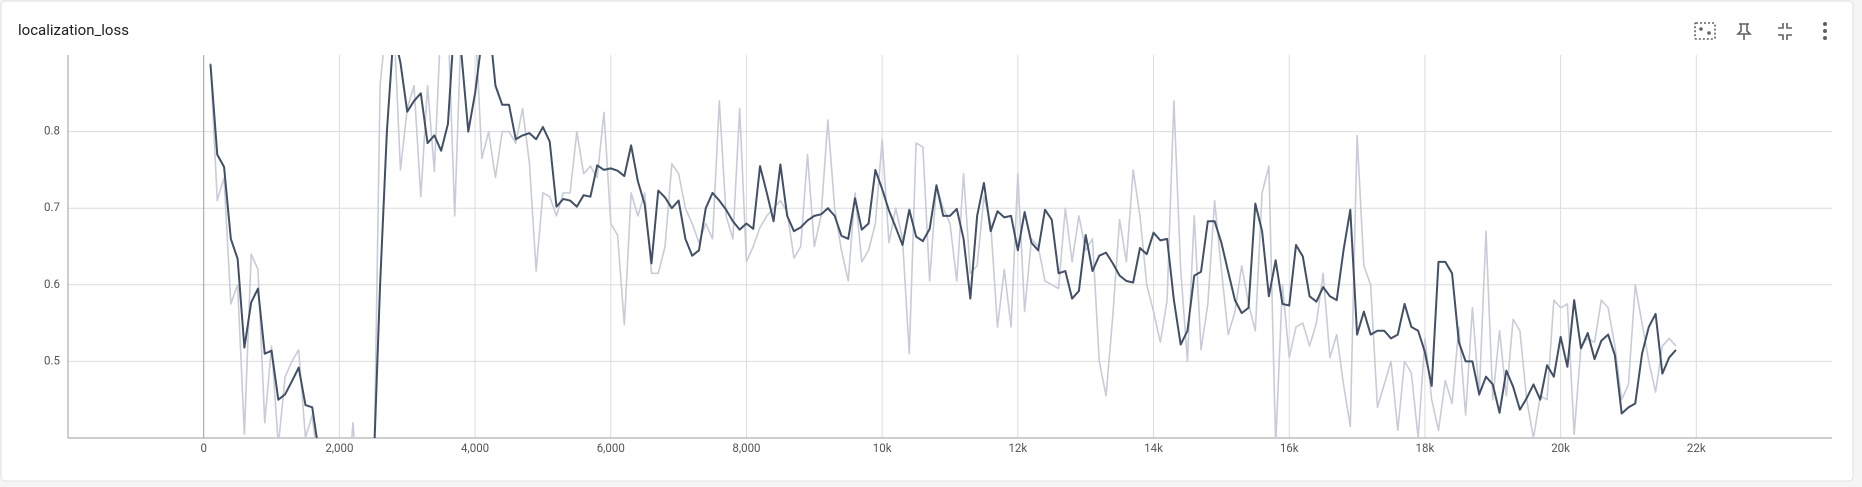 The width and height of the screenshot is (1862, 487). I want to click on x-tick-label: 10k, so click(882, 448).